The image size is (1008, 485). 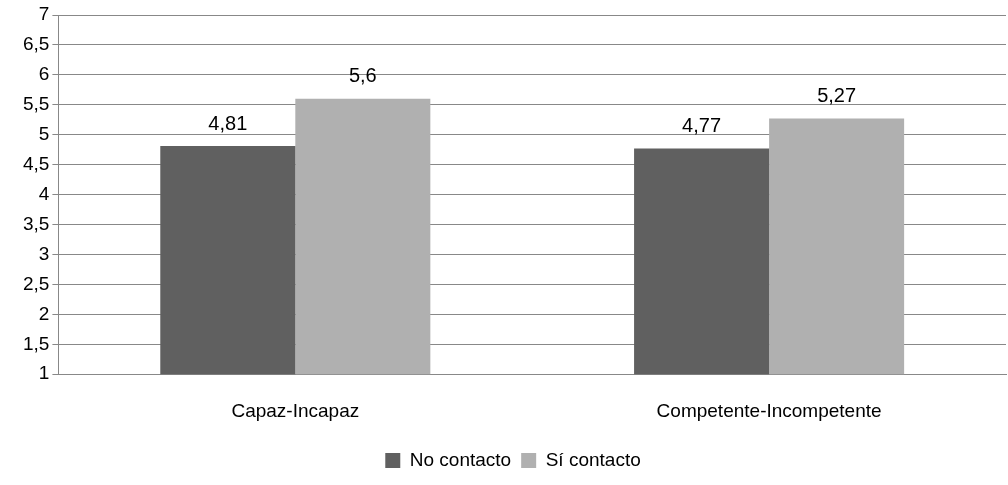 I want to click on y-tick-label: 3, so click(x=44, y=253).